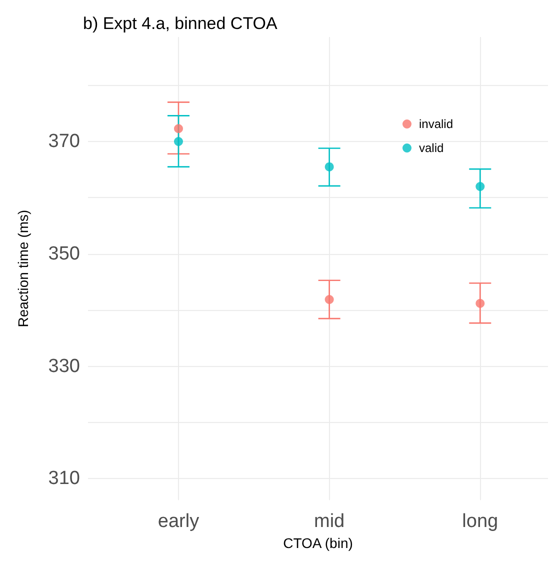 This screenshot has width=556, height=563. Describe the element at coordinates (318, 543) in the screenshot. I see `x-axis-title: CTOA (bin)` at that location.